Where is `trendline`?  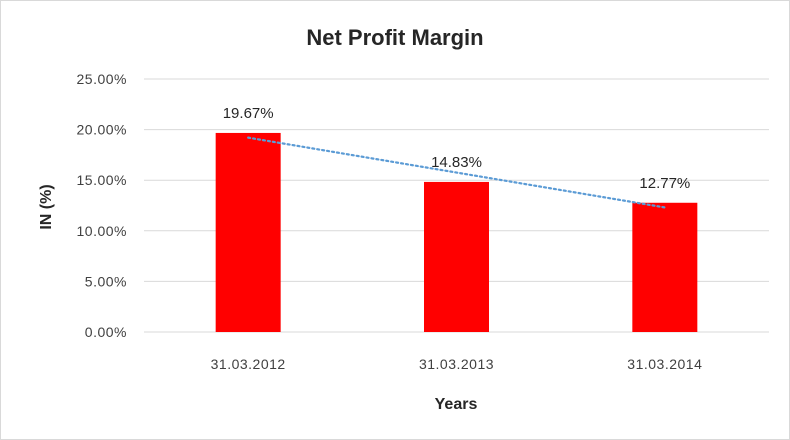 trendline is located at coordinates (456, 172).